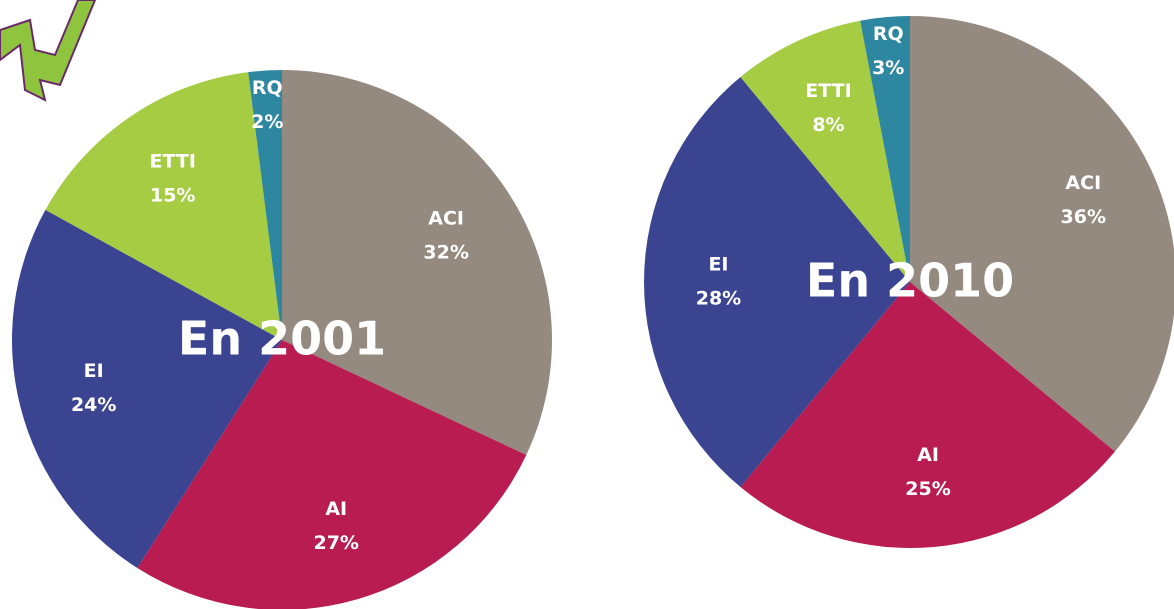  I want to click on slice-value-label: 28%, so click(718, 299).